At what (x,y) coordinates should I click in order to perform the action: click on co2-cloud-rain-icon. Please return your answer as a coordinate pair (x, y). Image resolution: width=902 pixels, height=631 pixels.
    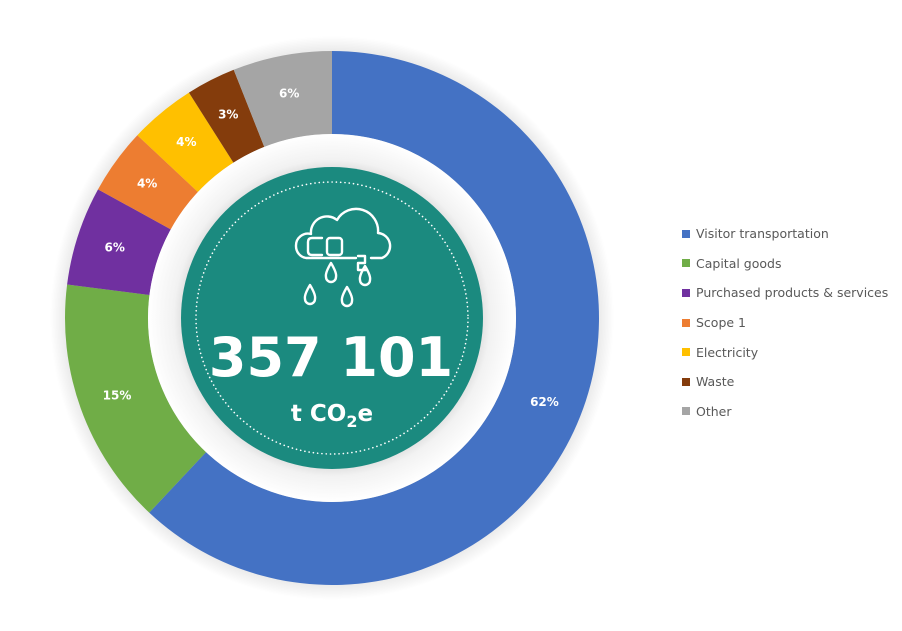
    Looking at the image, I should click on (343, 257).